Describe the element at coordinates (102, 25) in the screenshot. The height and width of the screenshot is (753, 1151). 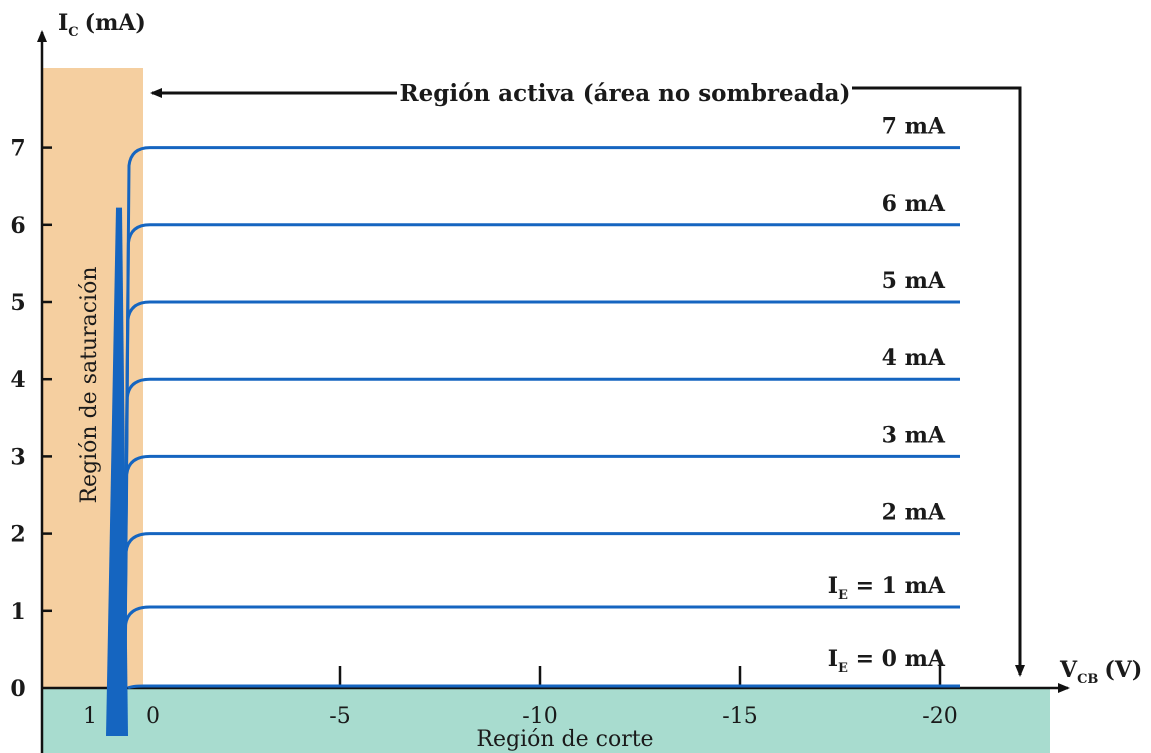
I see `y-axis-title: IC (mA)` at that location.